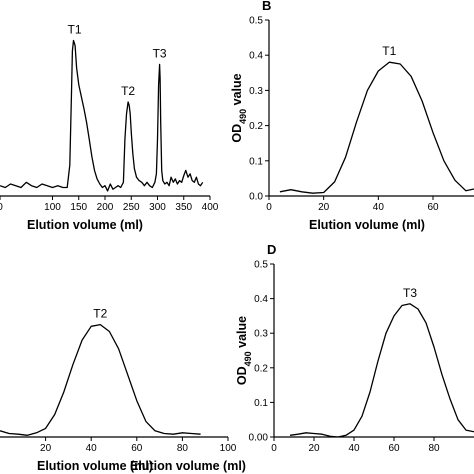 Image resolution: width=474 pixels, height=474 pixels. I want to click on x-tick-label: 350, so click(183, 207).